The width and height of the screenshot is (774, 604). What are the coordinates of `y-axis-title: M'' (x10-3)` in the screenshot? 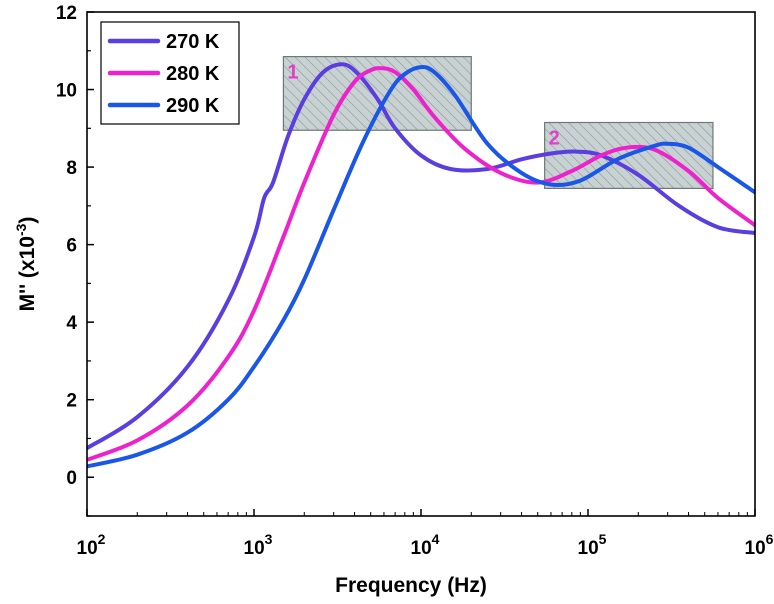 It's located at (26, 264).